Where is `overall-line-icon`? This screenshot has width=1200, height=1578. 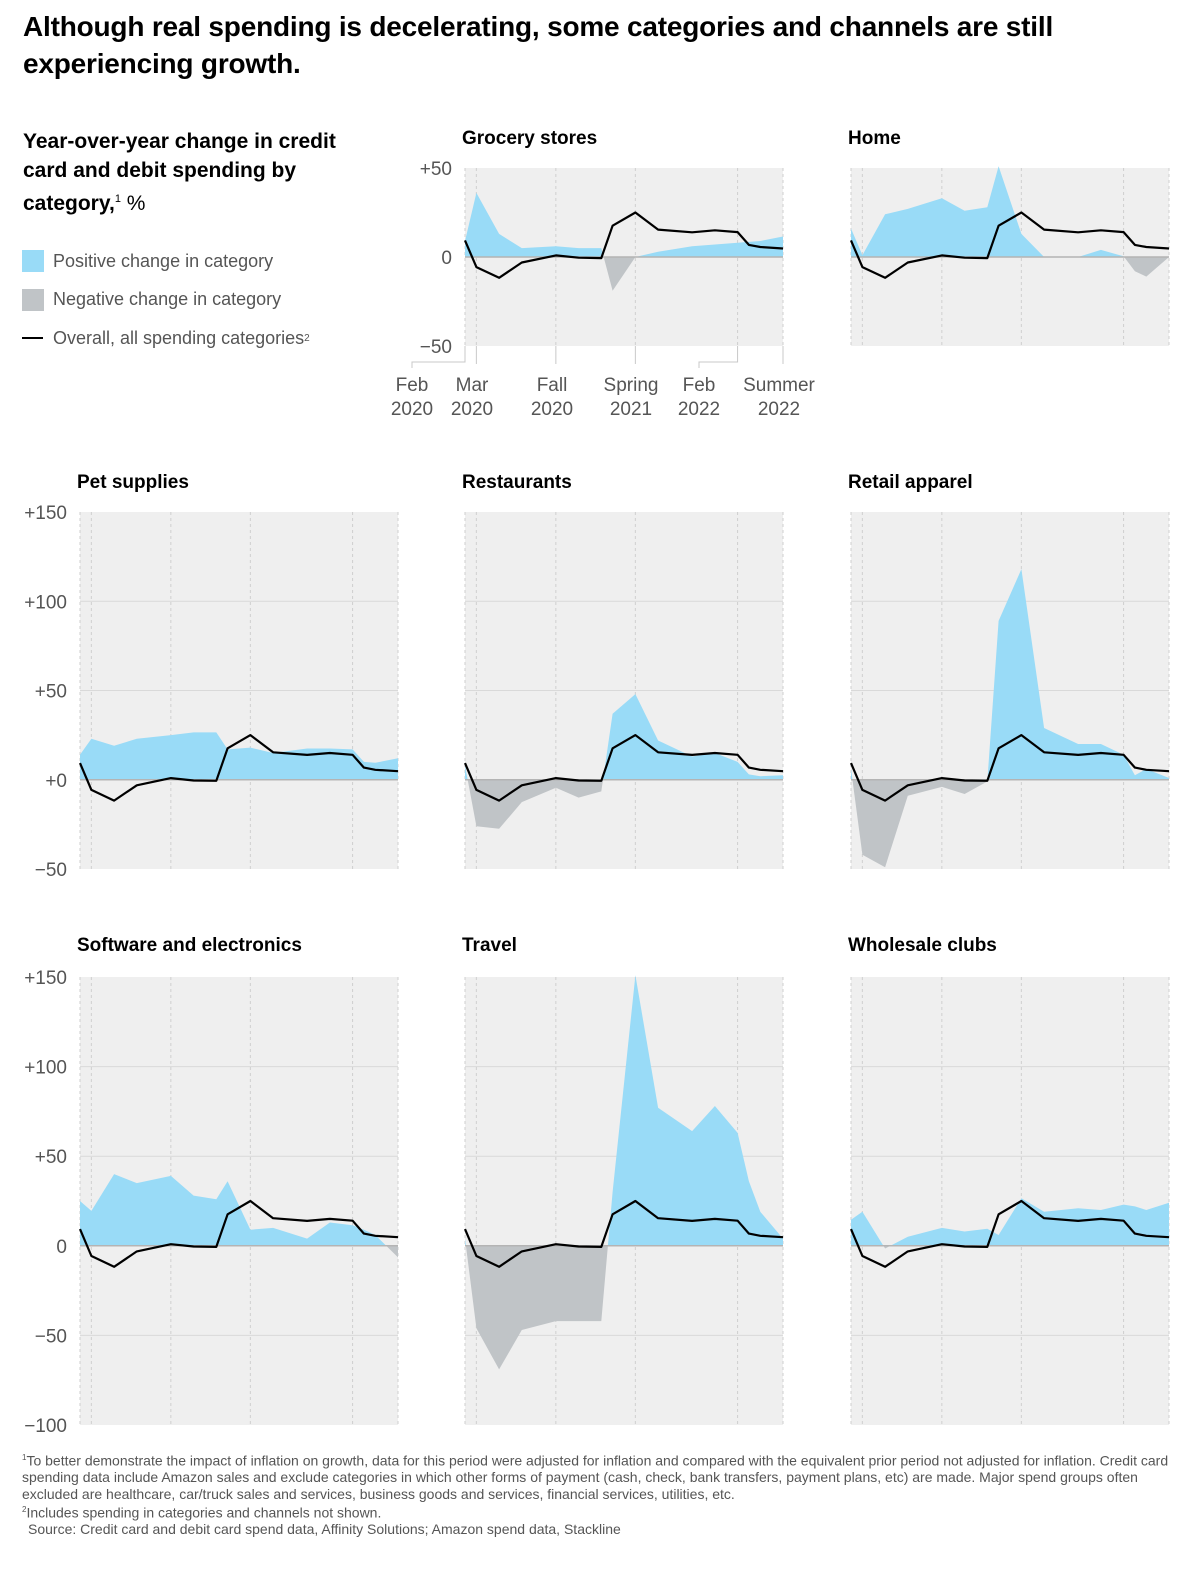
overall-line-icon is located at coordinates (32, 338).